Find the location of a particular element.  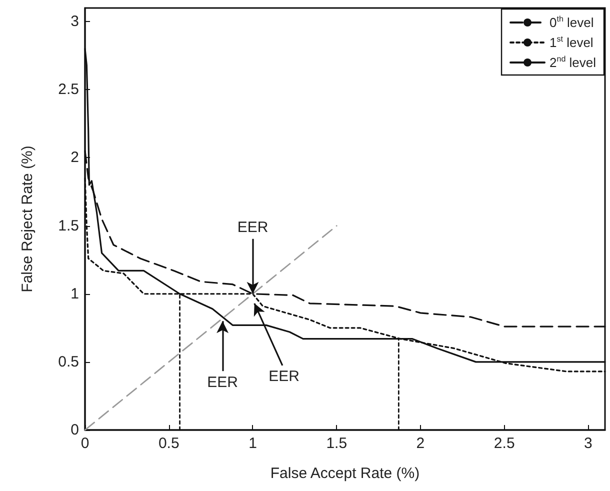

x-tick-label: 1.5 is located at coordinates (337, 443).